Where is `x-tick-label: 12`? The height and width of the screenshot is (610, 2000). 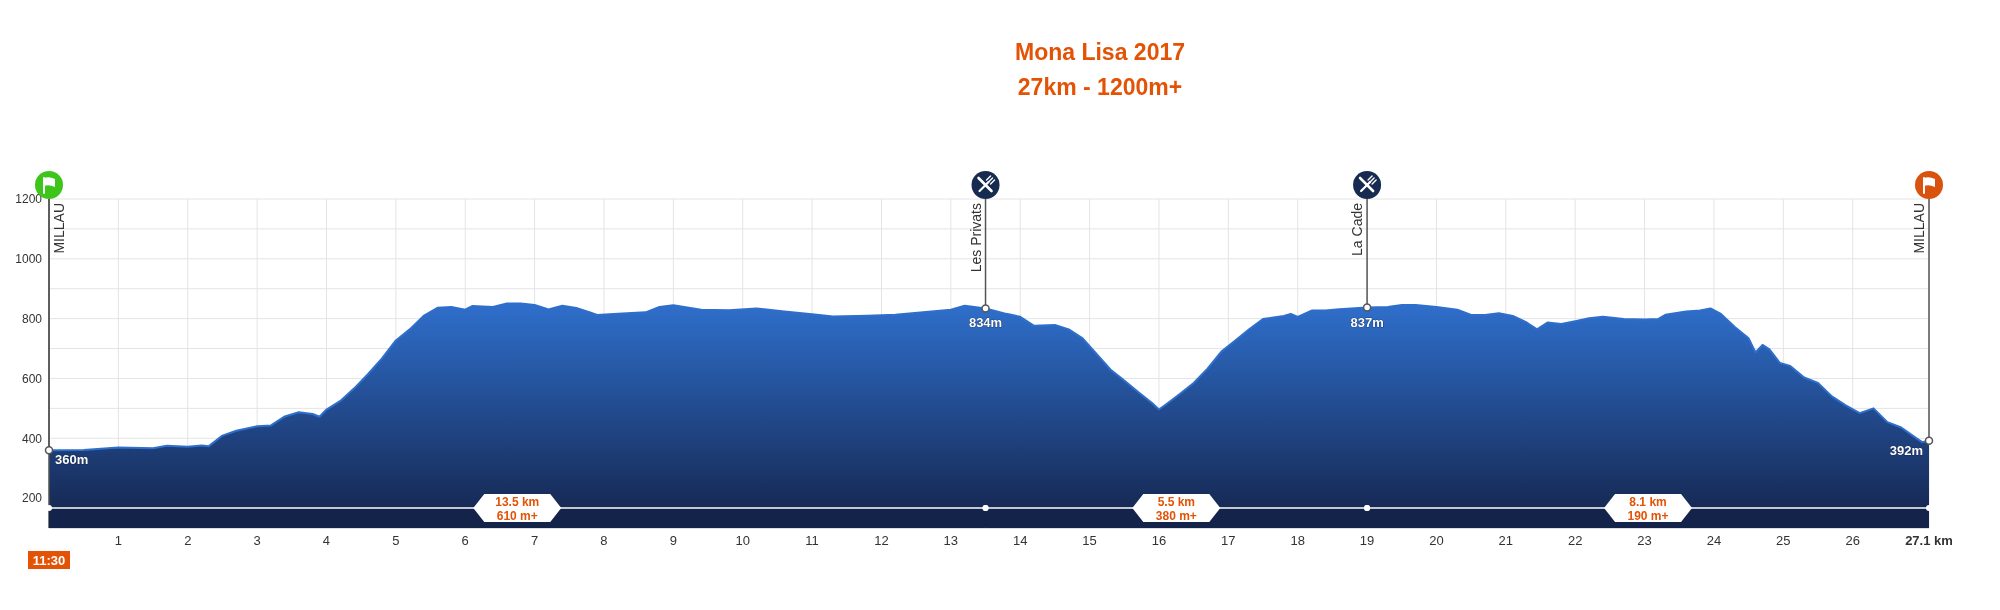
x-tick-label: 12 is located at coordinates (881, 541).